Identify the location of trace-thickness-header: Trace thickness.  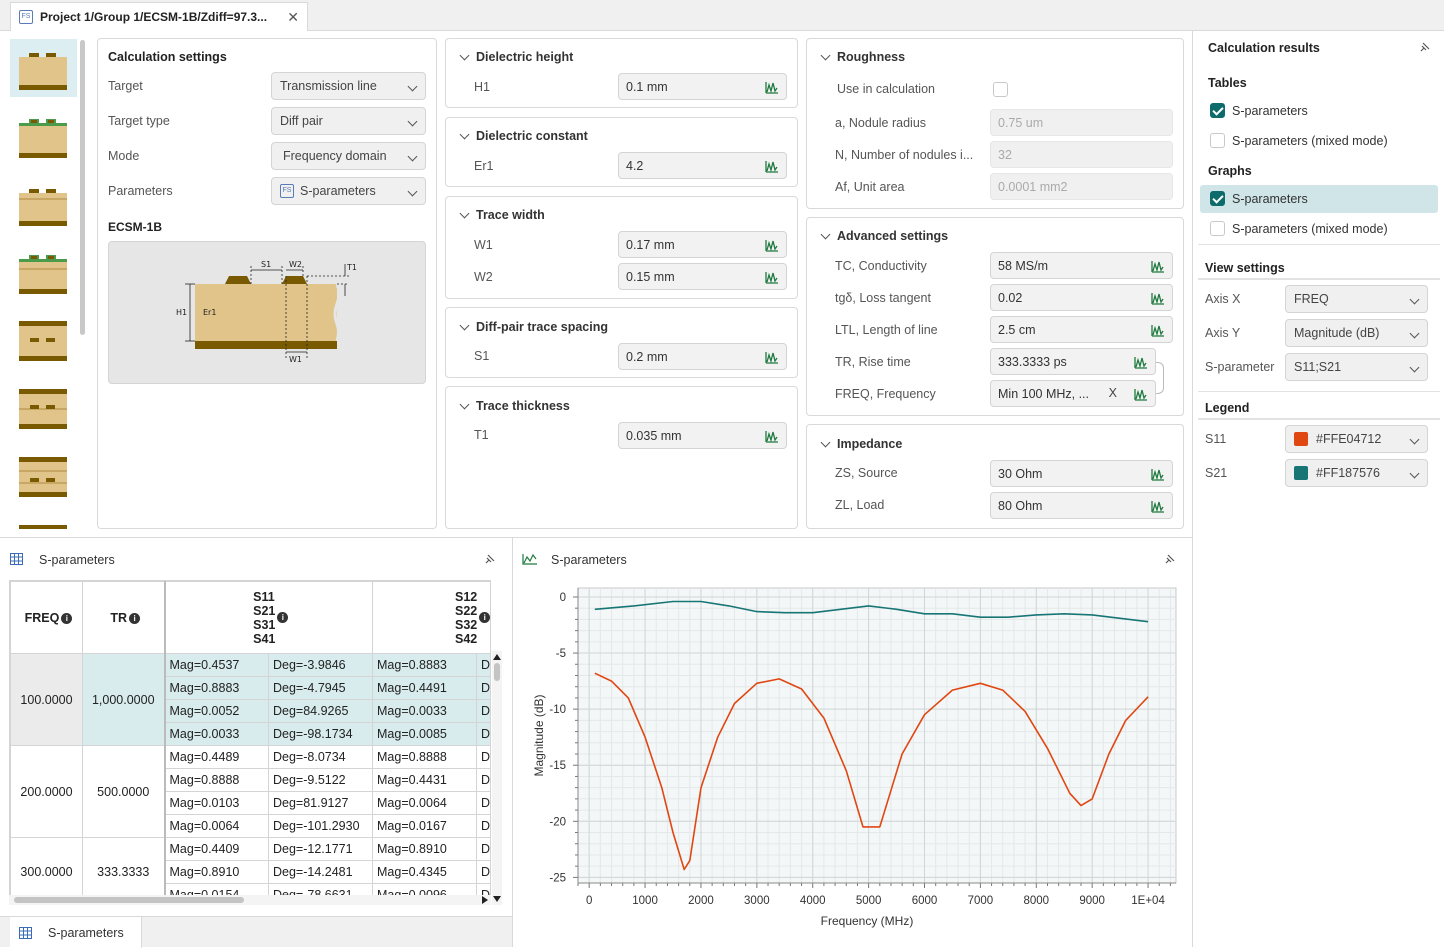
(514, 406).